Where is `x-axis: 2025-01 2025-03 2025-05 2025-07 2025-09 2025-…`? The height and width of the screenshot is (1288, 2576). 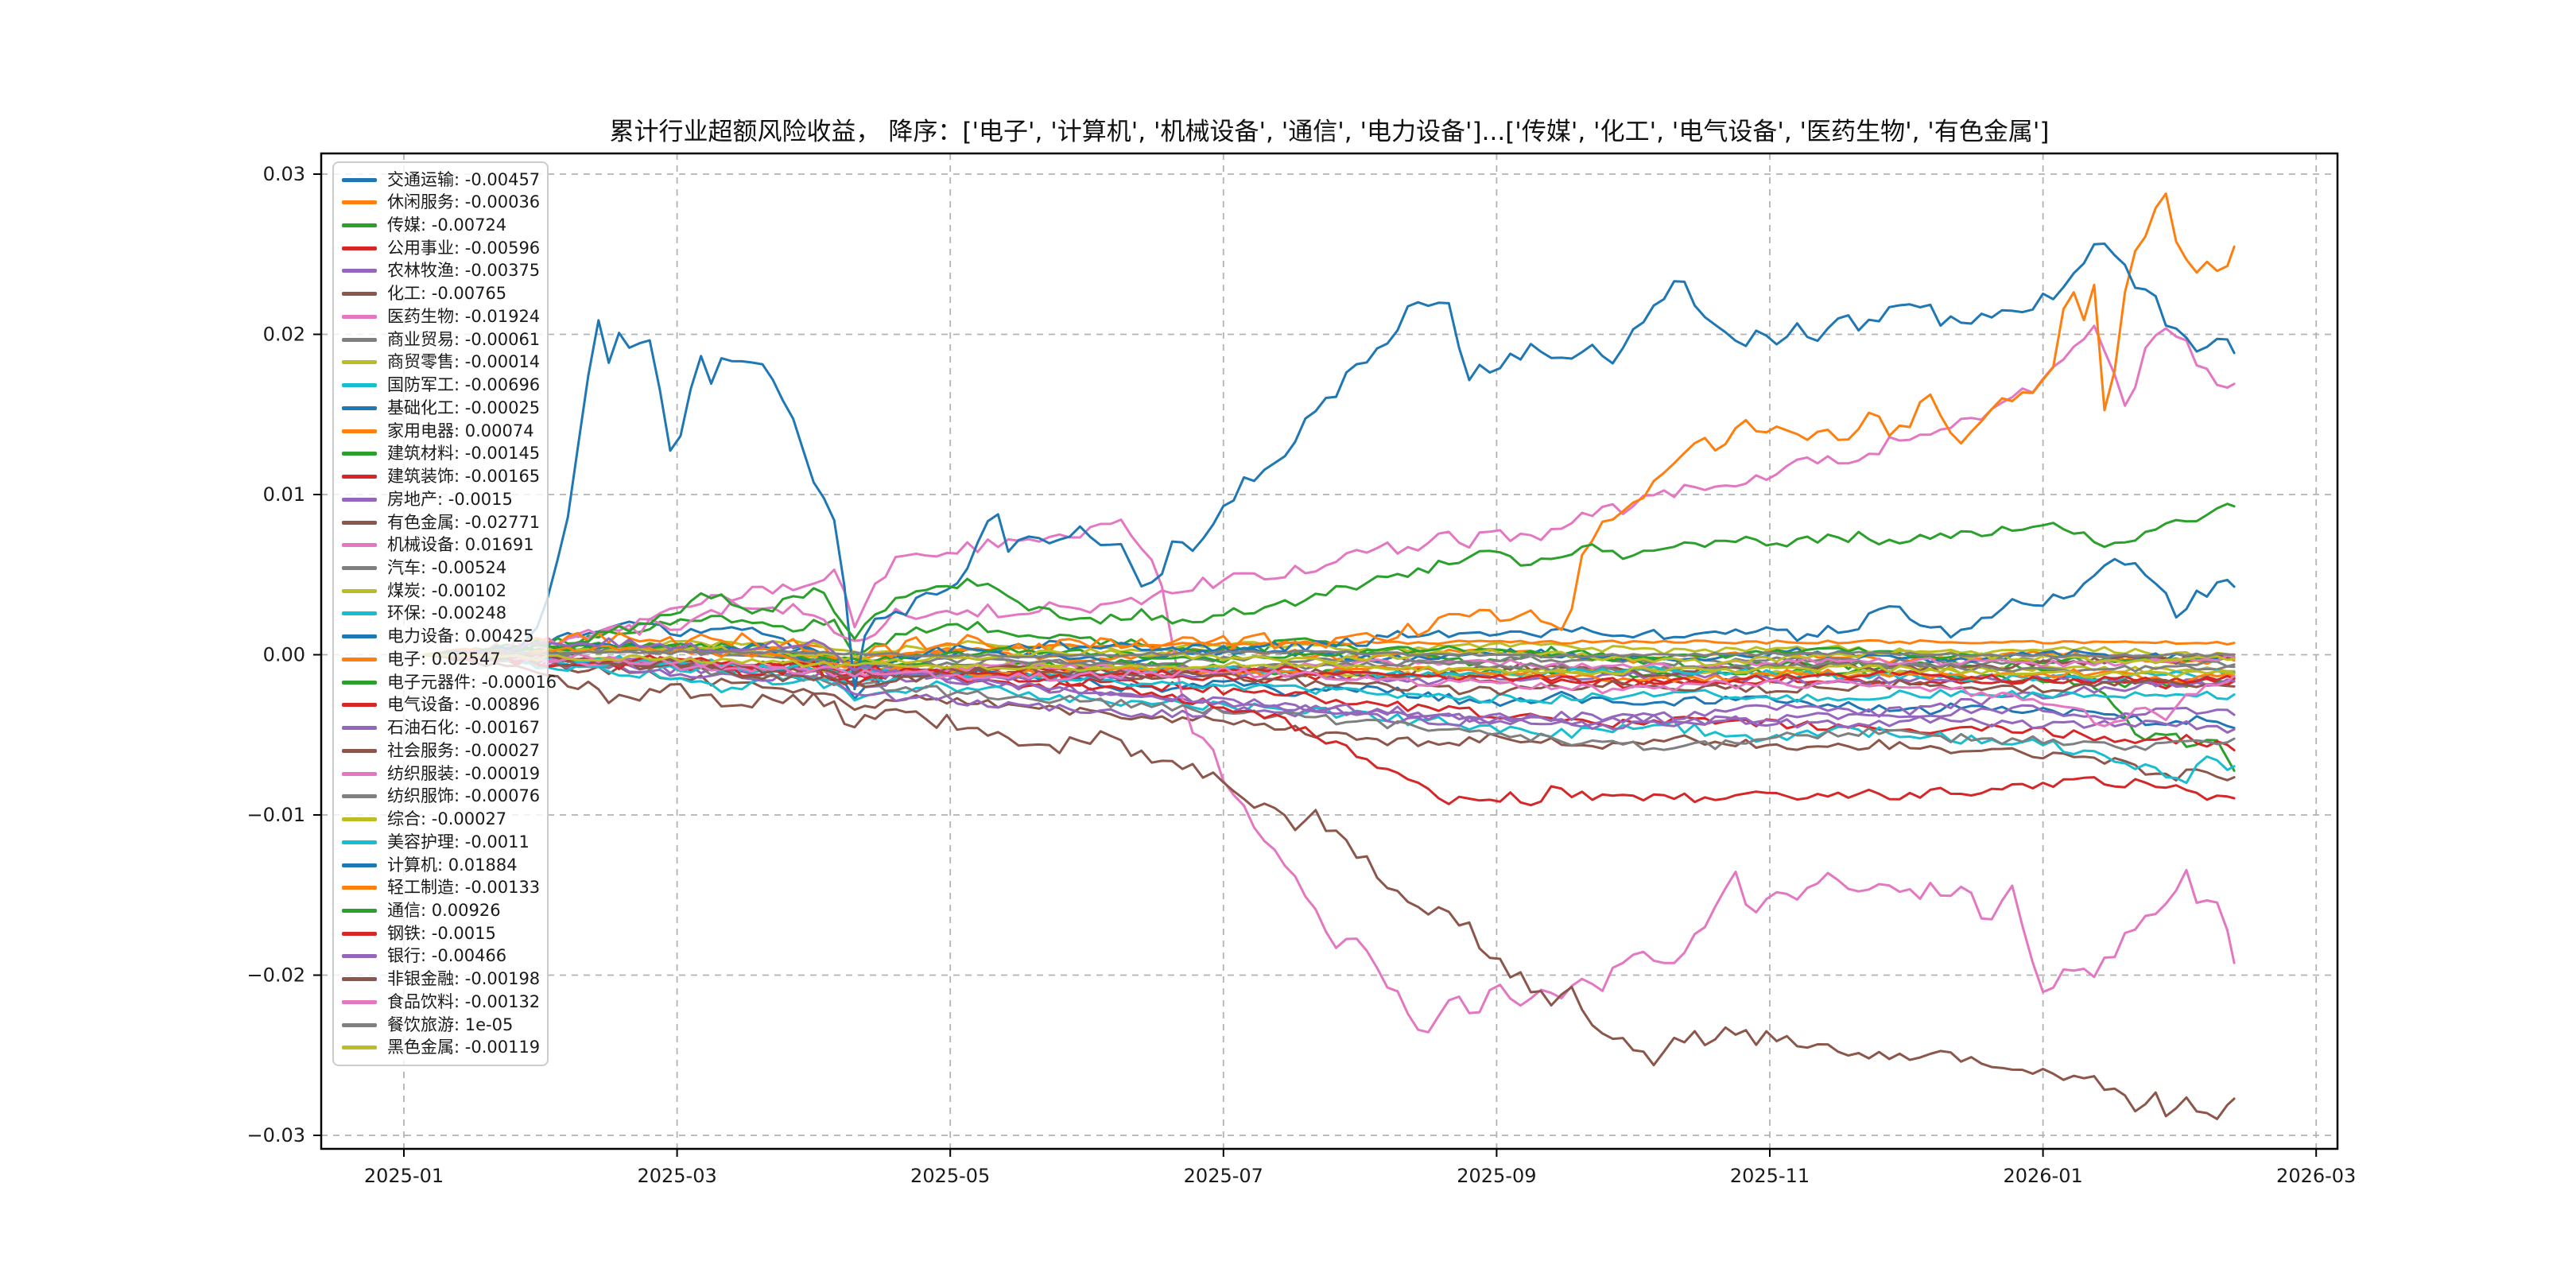 x-axis: 2025-01 2025-03 2025-05 2025-07 2025-09 2025-… is located at coordinates (1360, 1168).